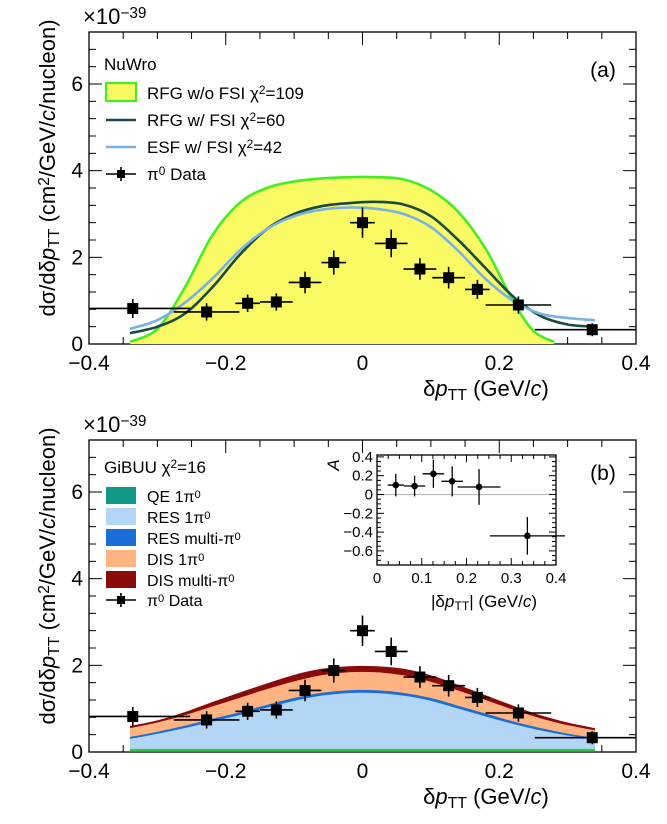  Describe the element at coordinates (225, 363) in the screenshot. I see `panel-a-x-tick-label: −0.2` at that location.